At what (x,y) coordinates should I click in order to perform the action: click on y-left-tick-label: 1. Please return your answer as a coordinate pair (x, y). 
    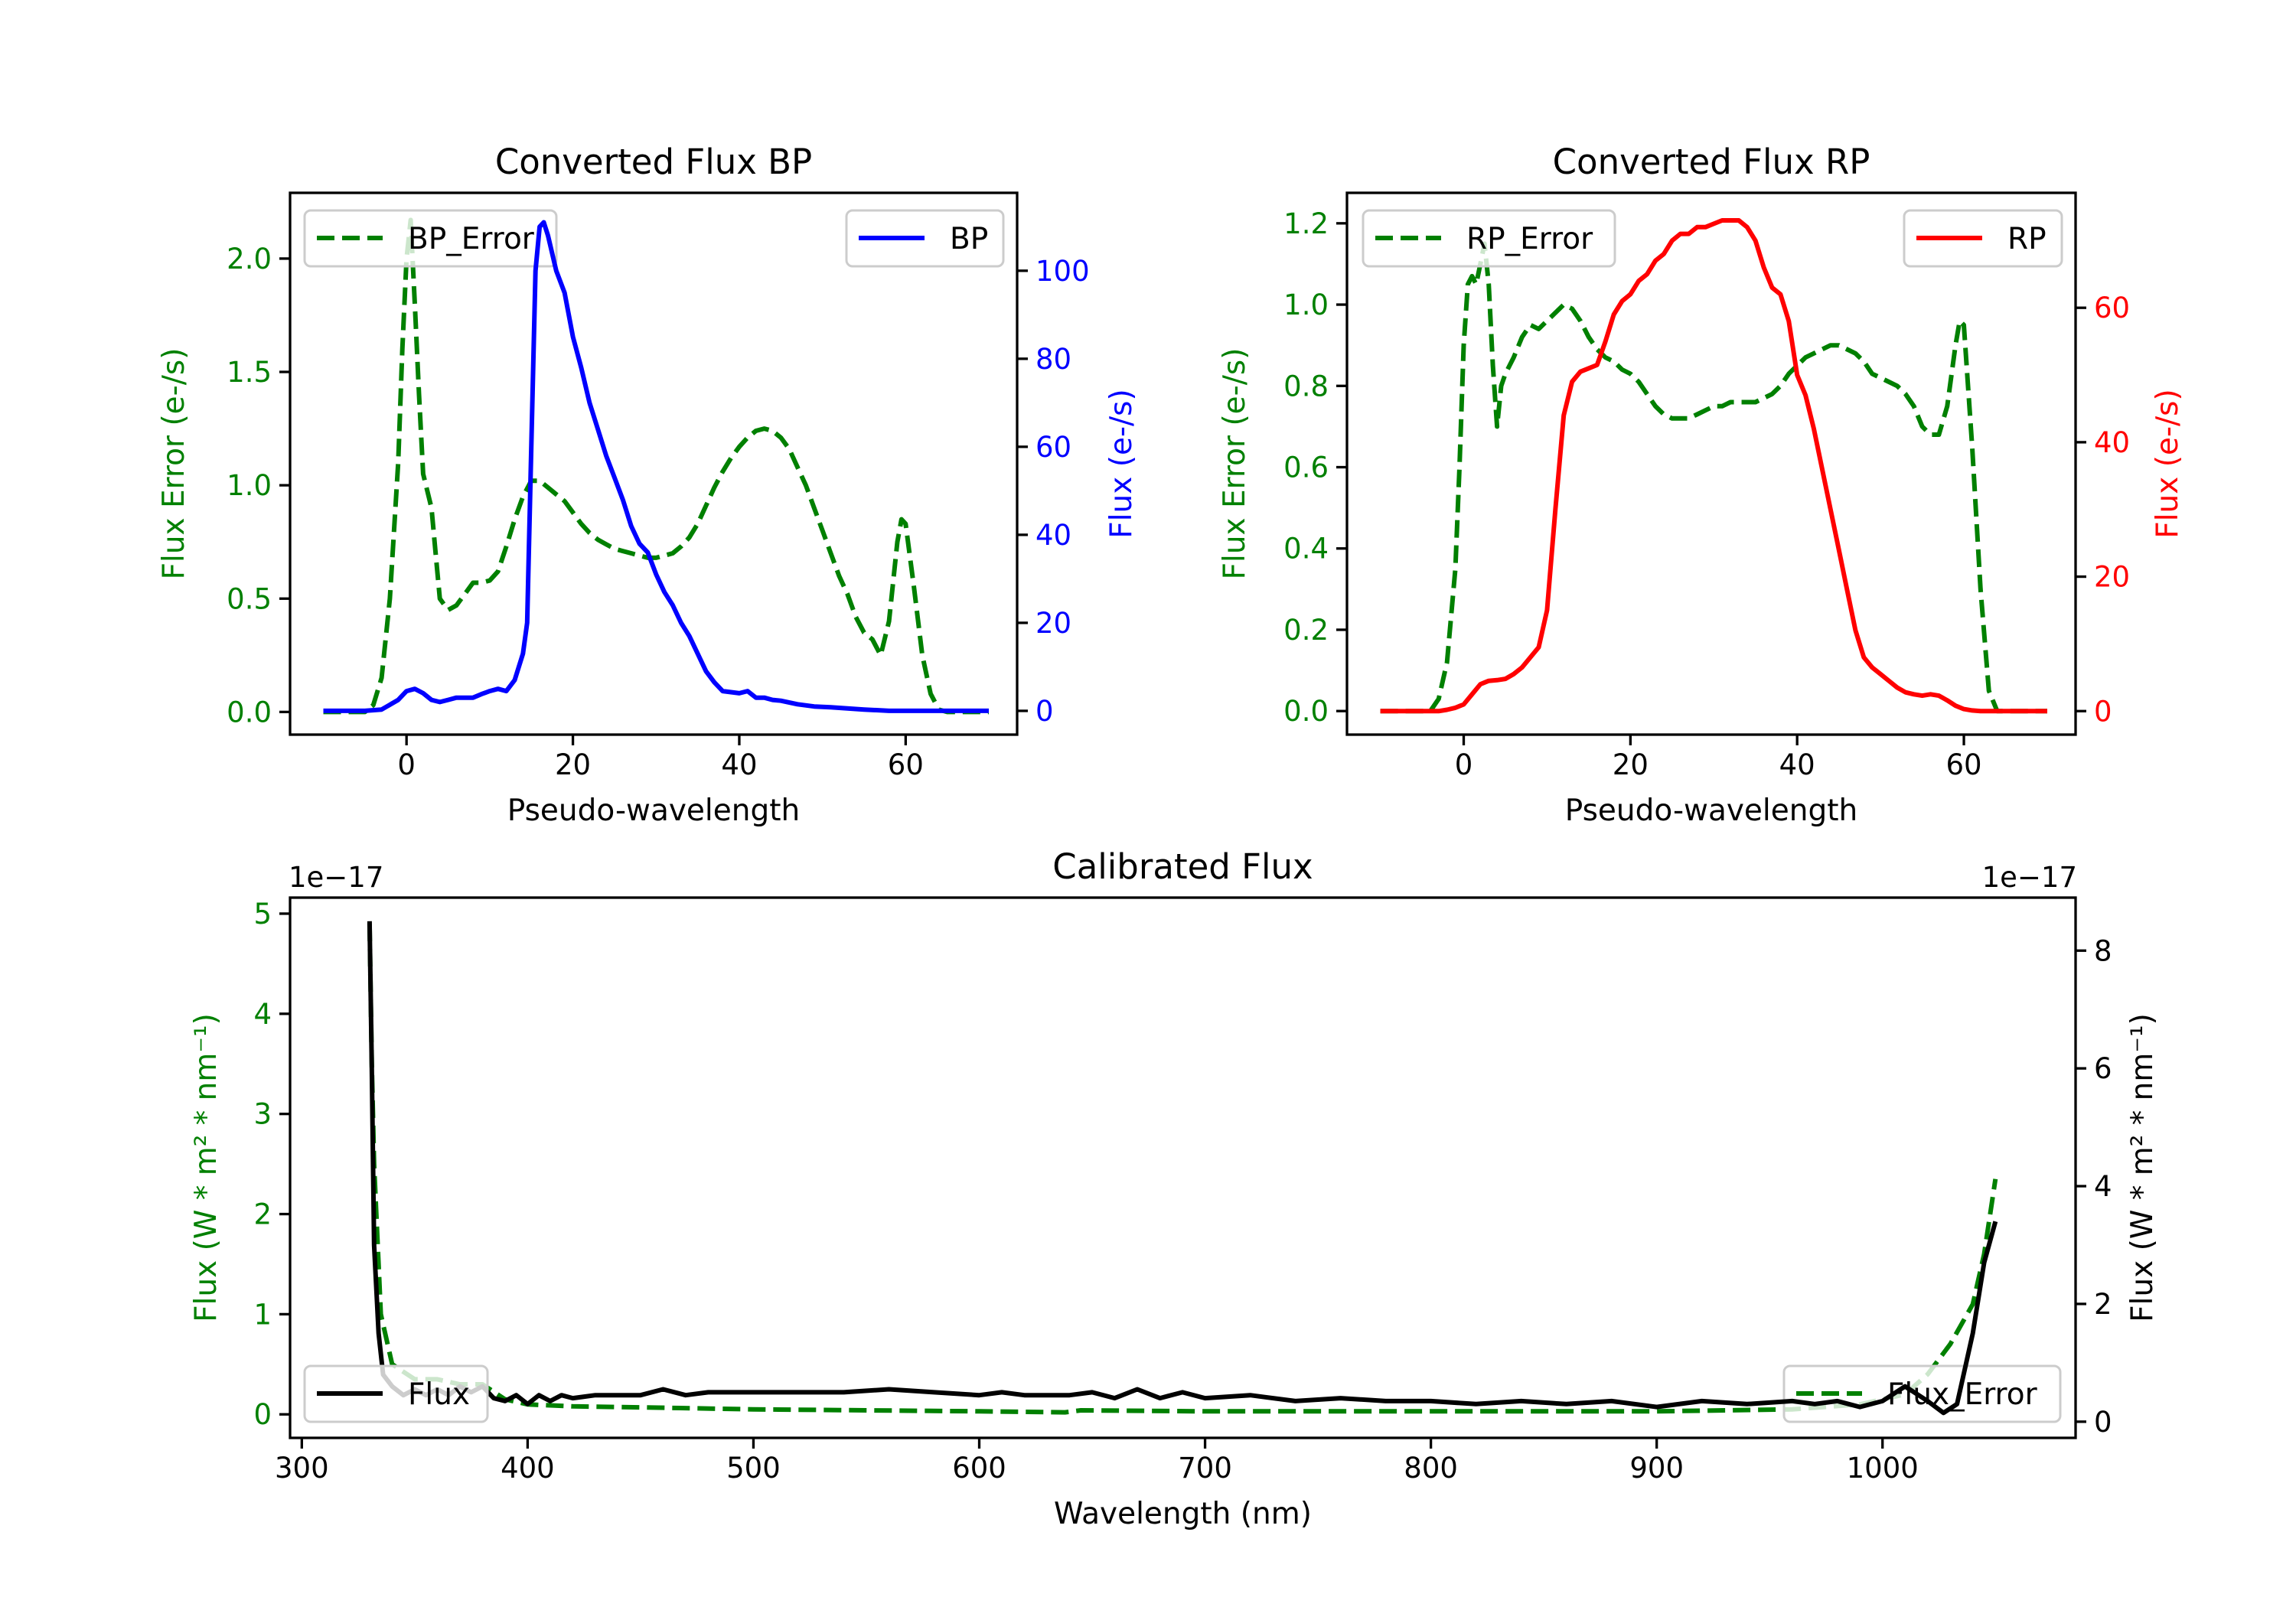
    Looking at the image, I should click on (262, 1314).